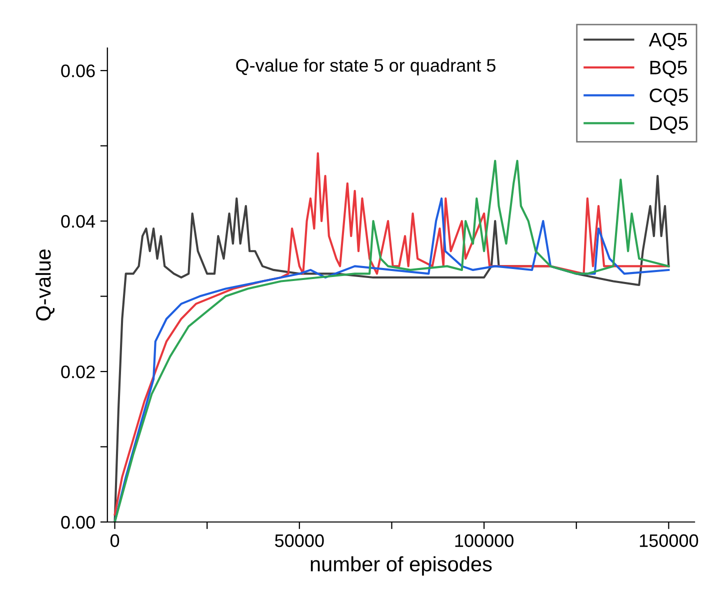 This screenshot has width=716, height=600. I want to click on legend-label: DQ5, so click(669, 125).